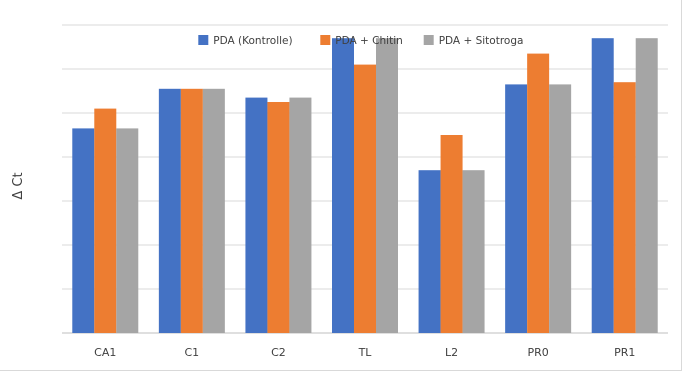 The image size is (683, 376). Describe the element at coordinates (481, 41) in the screenshot. I see `legend-label: PDA + Sitotroga` at that location.